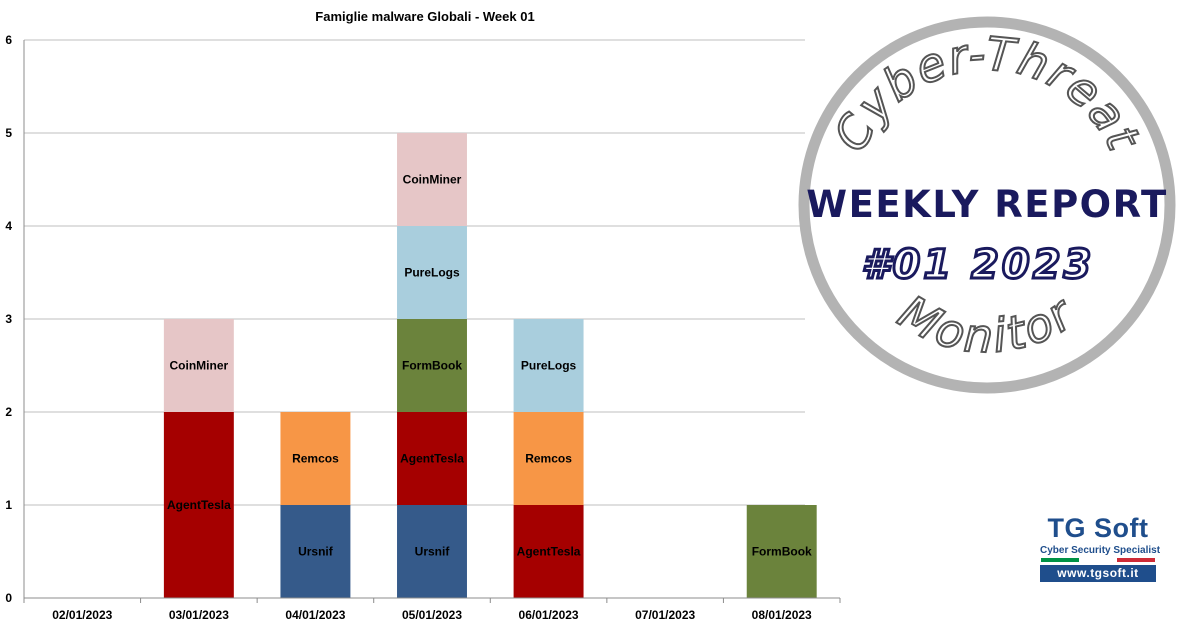 The width and height of the screenshot is (1200, 628). I want to click on x-tick-label: 04/01/2023, so click(315, 615).